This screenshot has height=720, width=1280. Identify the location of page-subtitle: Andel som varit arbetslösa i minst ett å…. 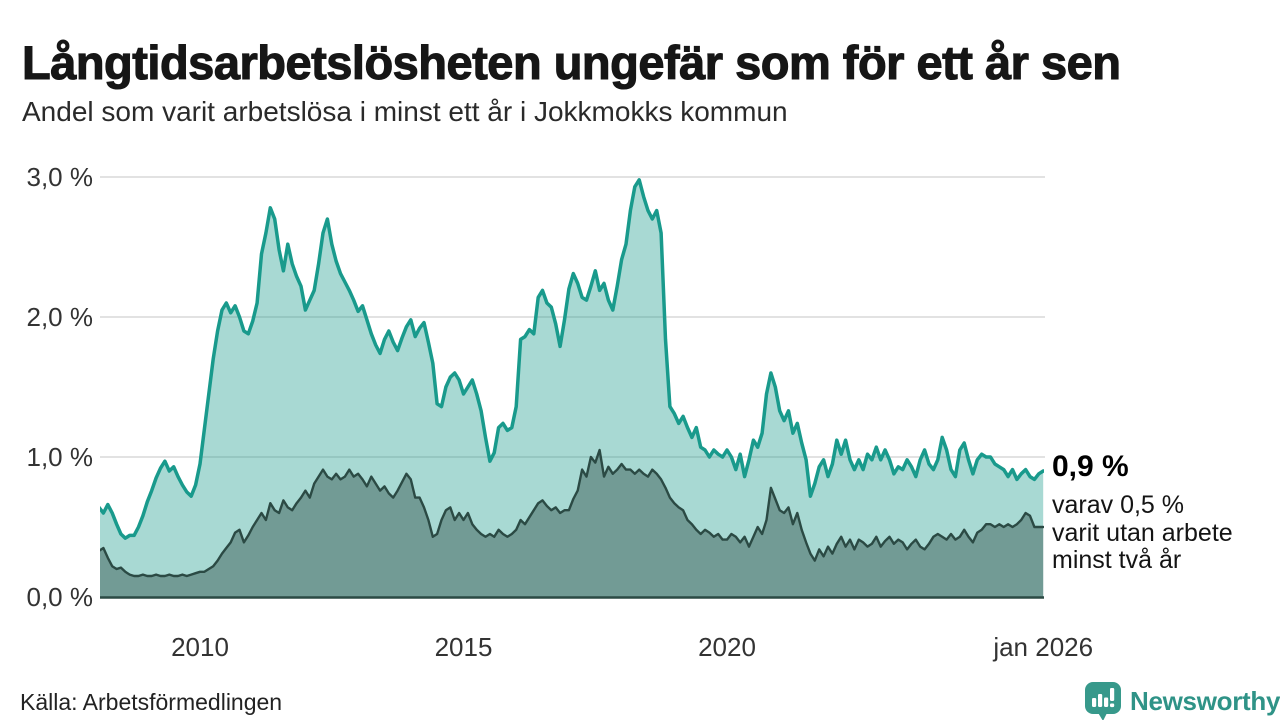
(405, 111).